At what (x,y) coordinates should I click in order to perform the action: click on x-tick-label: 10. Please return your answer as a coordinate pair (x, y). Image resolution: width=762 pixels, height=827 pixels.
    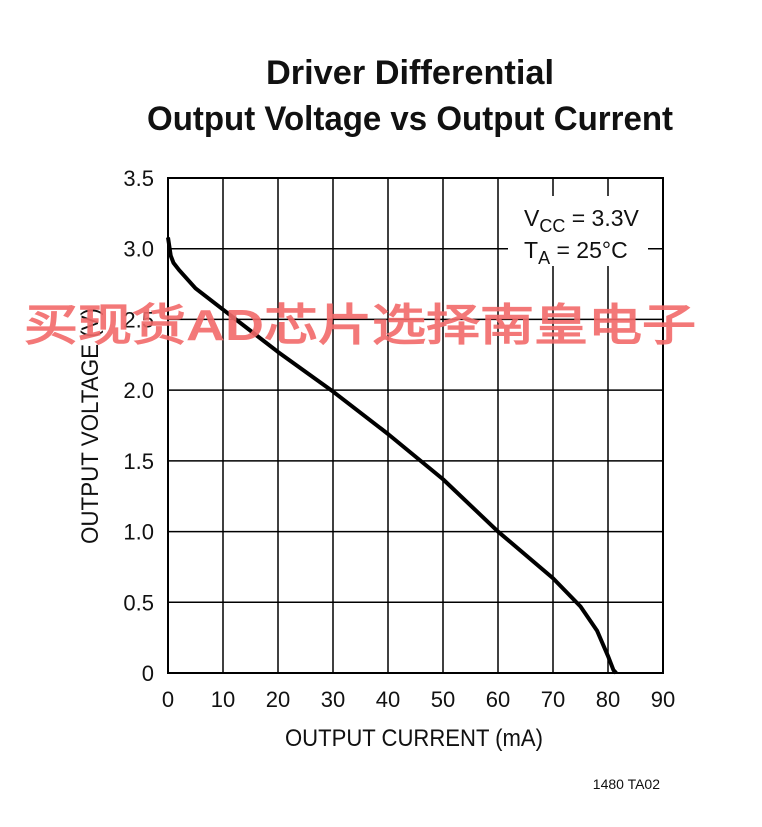
    Looking at the image, I should click on (223, 699).